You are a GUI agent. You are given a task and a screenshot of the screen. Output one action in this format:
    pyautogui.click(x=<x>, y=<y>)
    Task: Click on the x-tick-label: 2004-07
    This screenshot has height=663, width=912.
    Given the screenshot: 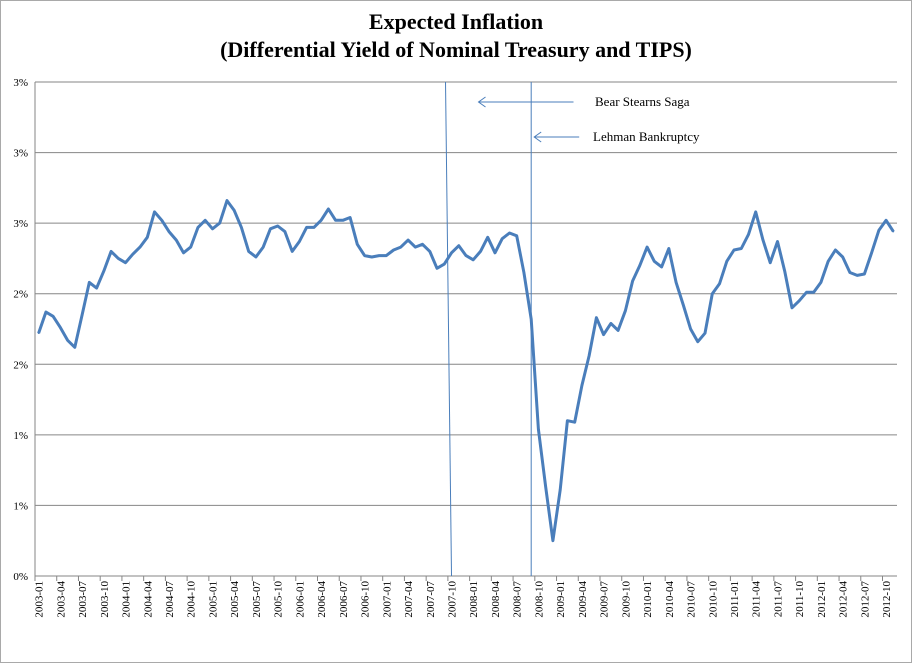 What is the action you would take?
    pyautogui.click(x=170, y=599)
    